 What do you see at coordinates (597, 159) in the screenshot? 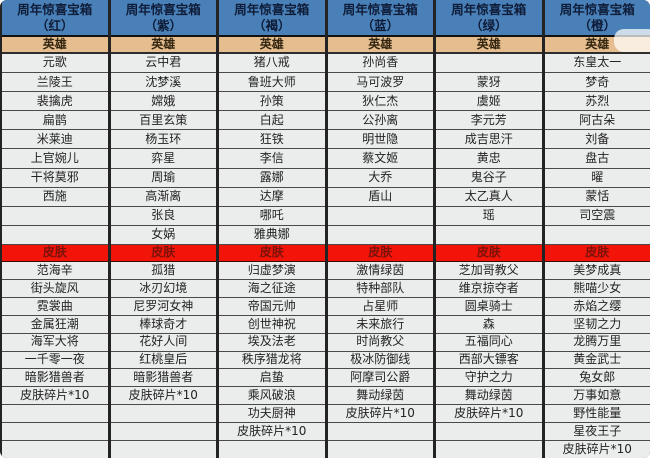
I see `hero-cell: 盘古` at bounding box center [597, 159].